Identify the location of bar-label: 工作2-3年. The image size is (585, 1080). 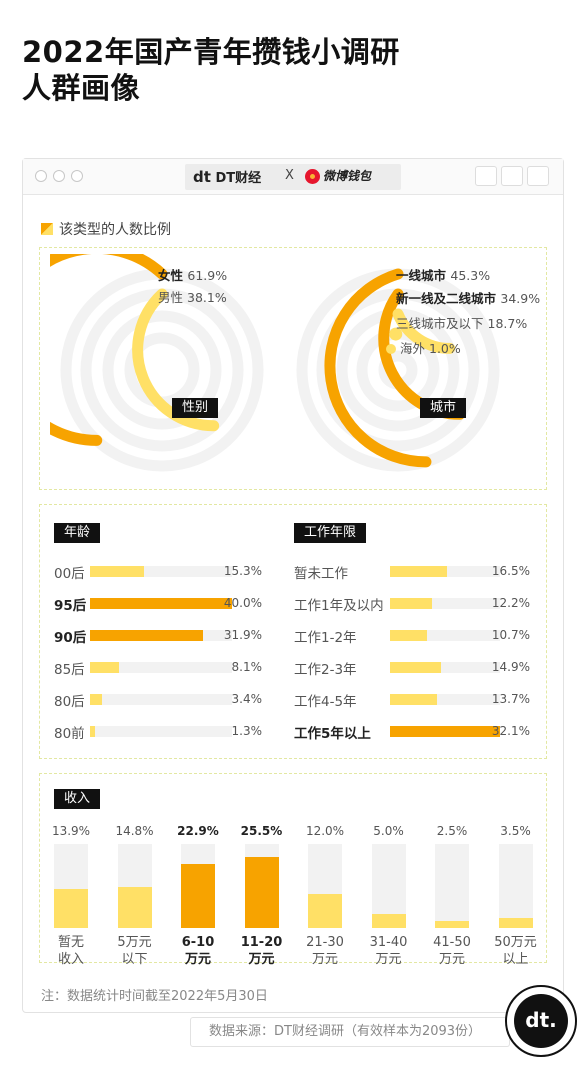
(325, 670).